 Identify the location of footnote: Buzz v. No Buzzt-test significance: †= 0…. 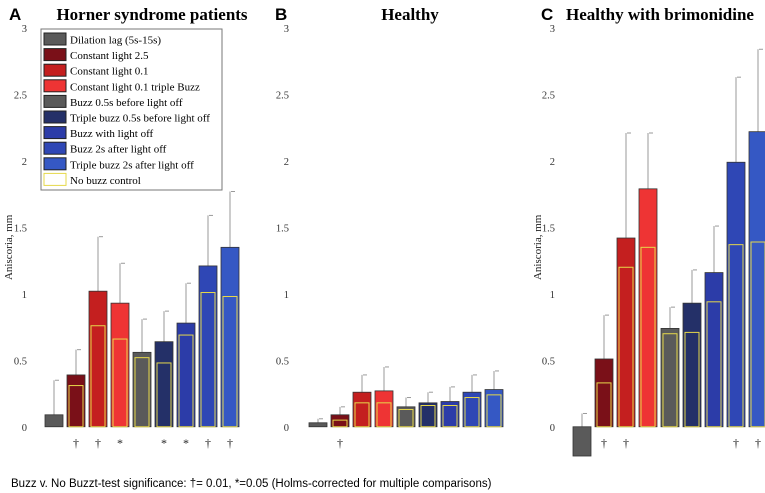
(251, 484).